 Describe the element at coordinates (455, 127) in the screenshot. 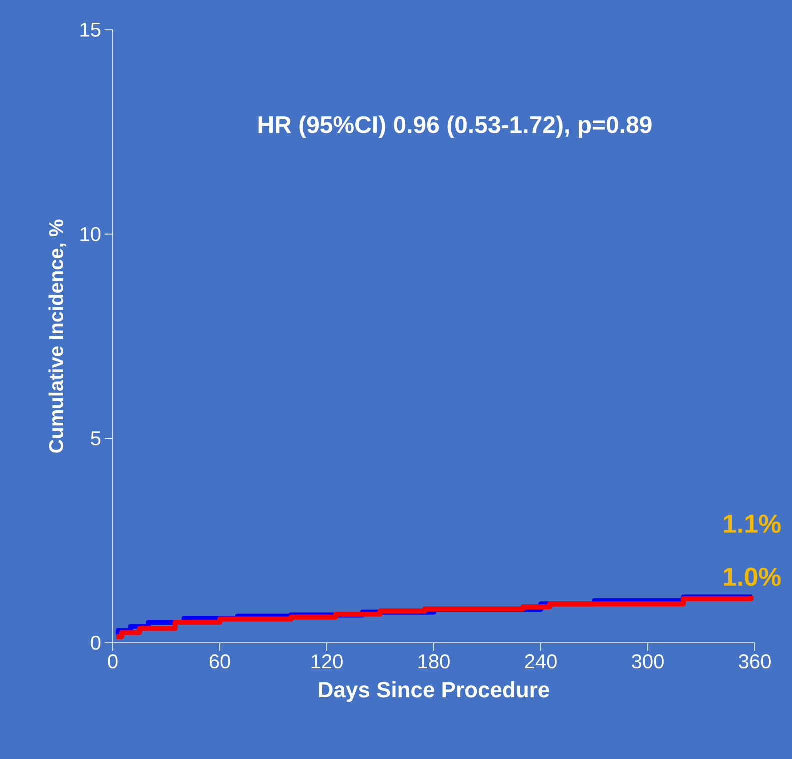

I see `annotation: HR (95%CI) 0.96 (0.53-1.72), p=0.89` at that location.